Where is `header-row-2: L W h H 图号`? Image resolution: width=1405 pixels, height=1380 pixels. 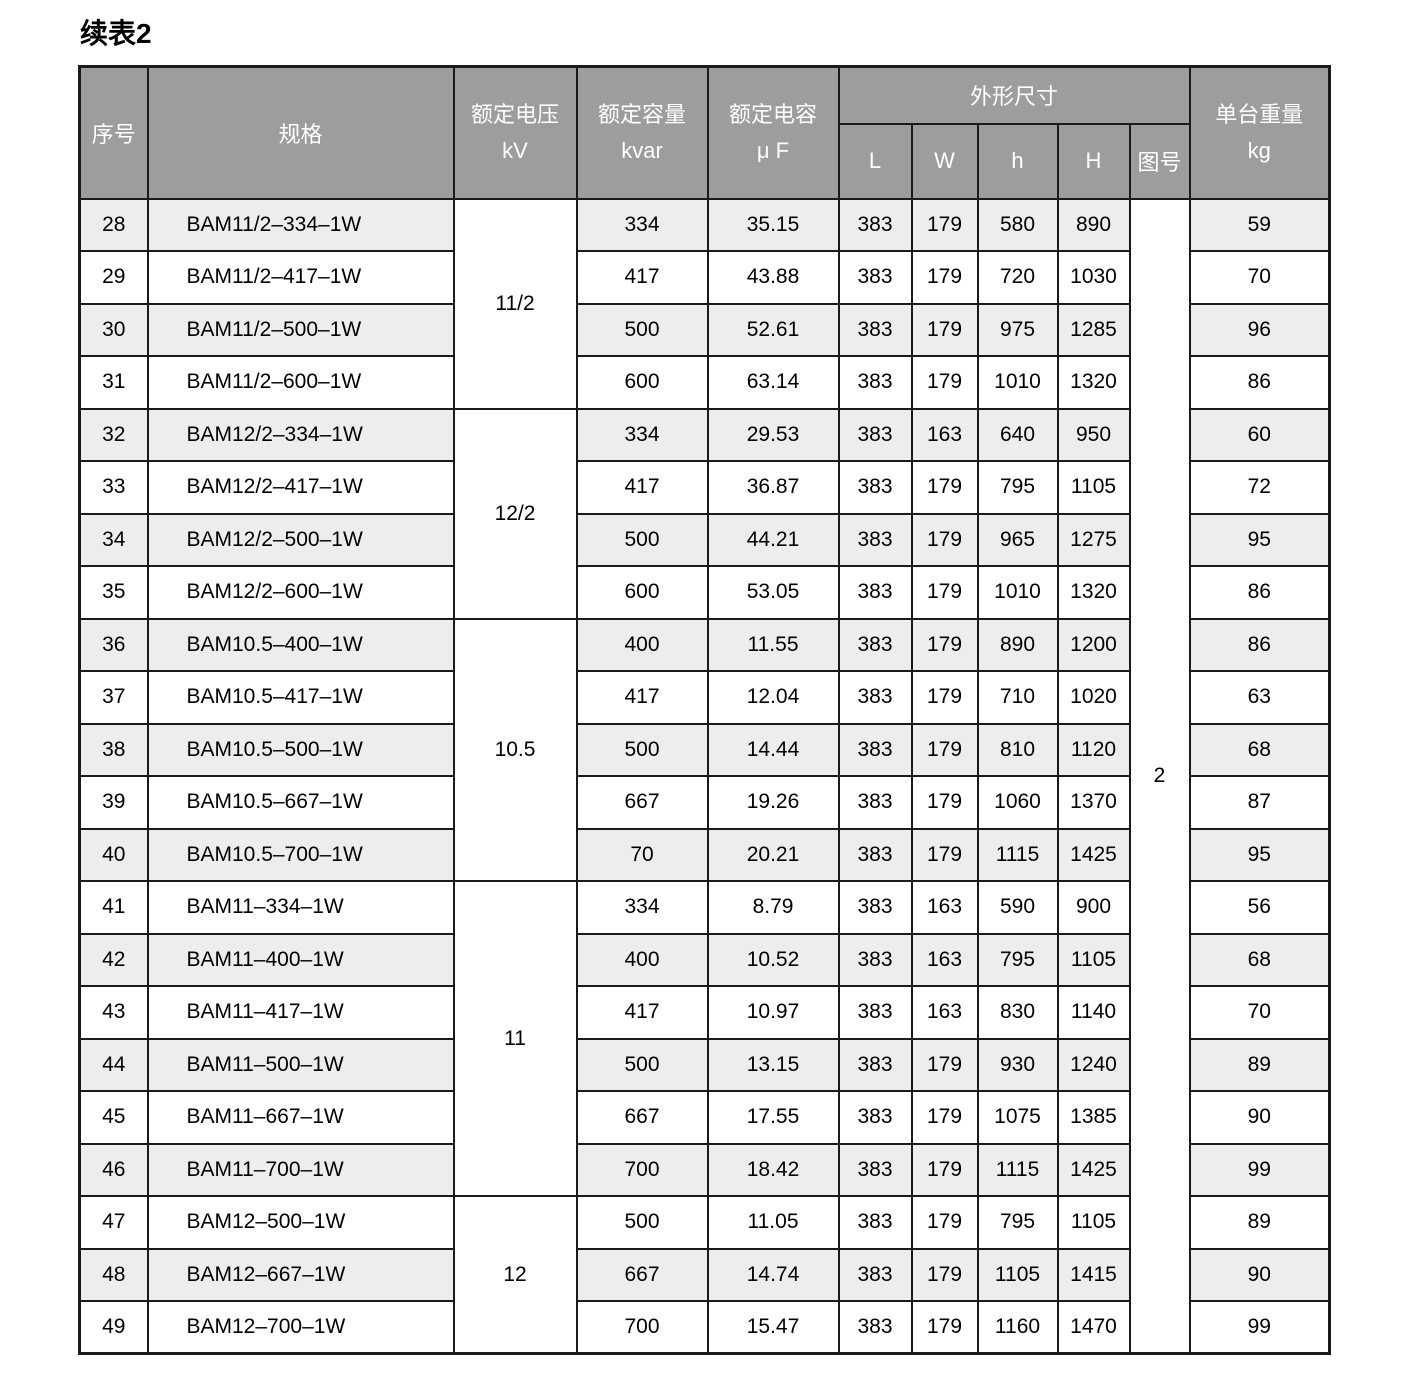 header-row-2: L W h H 图号 is located at coordinates (705, 161).